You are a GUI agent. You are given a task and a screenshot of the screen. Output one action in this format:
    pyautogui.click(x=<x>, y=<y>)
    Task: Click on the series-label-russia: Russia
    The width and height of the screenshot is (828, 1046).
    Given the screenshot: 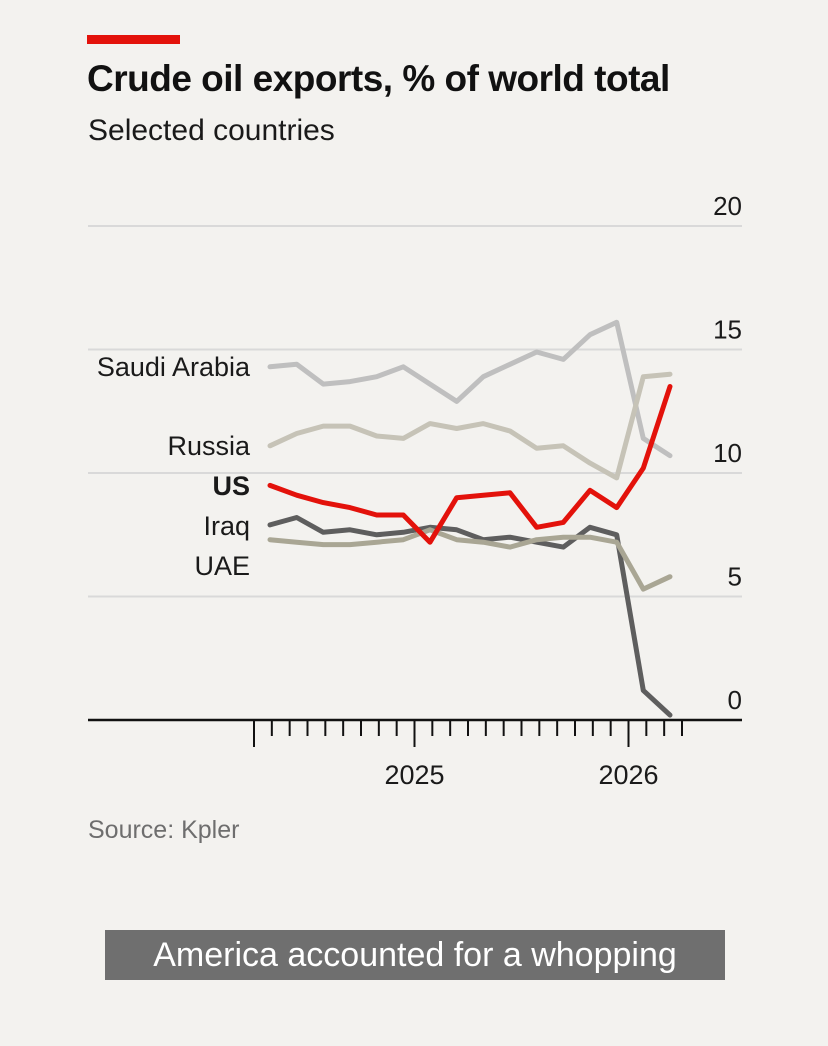 What is the action you would take?
    pyautogui.click(x=209, y=446)
    